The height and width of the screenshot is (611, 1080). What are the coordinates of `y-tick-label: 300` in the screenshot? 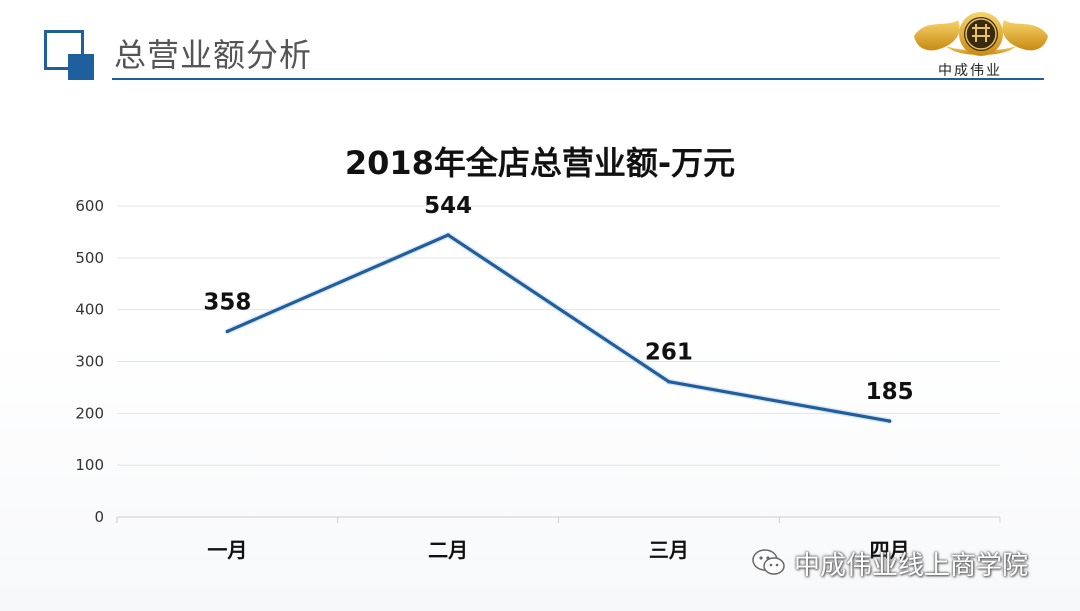 It's located at (89, 362).